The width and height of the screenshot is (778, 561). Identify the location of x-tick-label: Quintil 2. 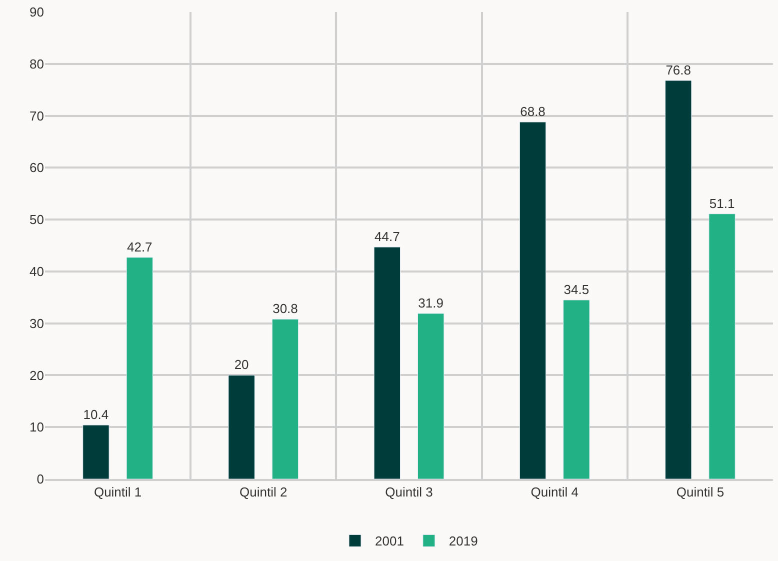
(264, 492).